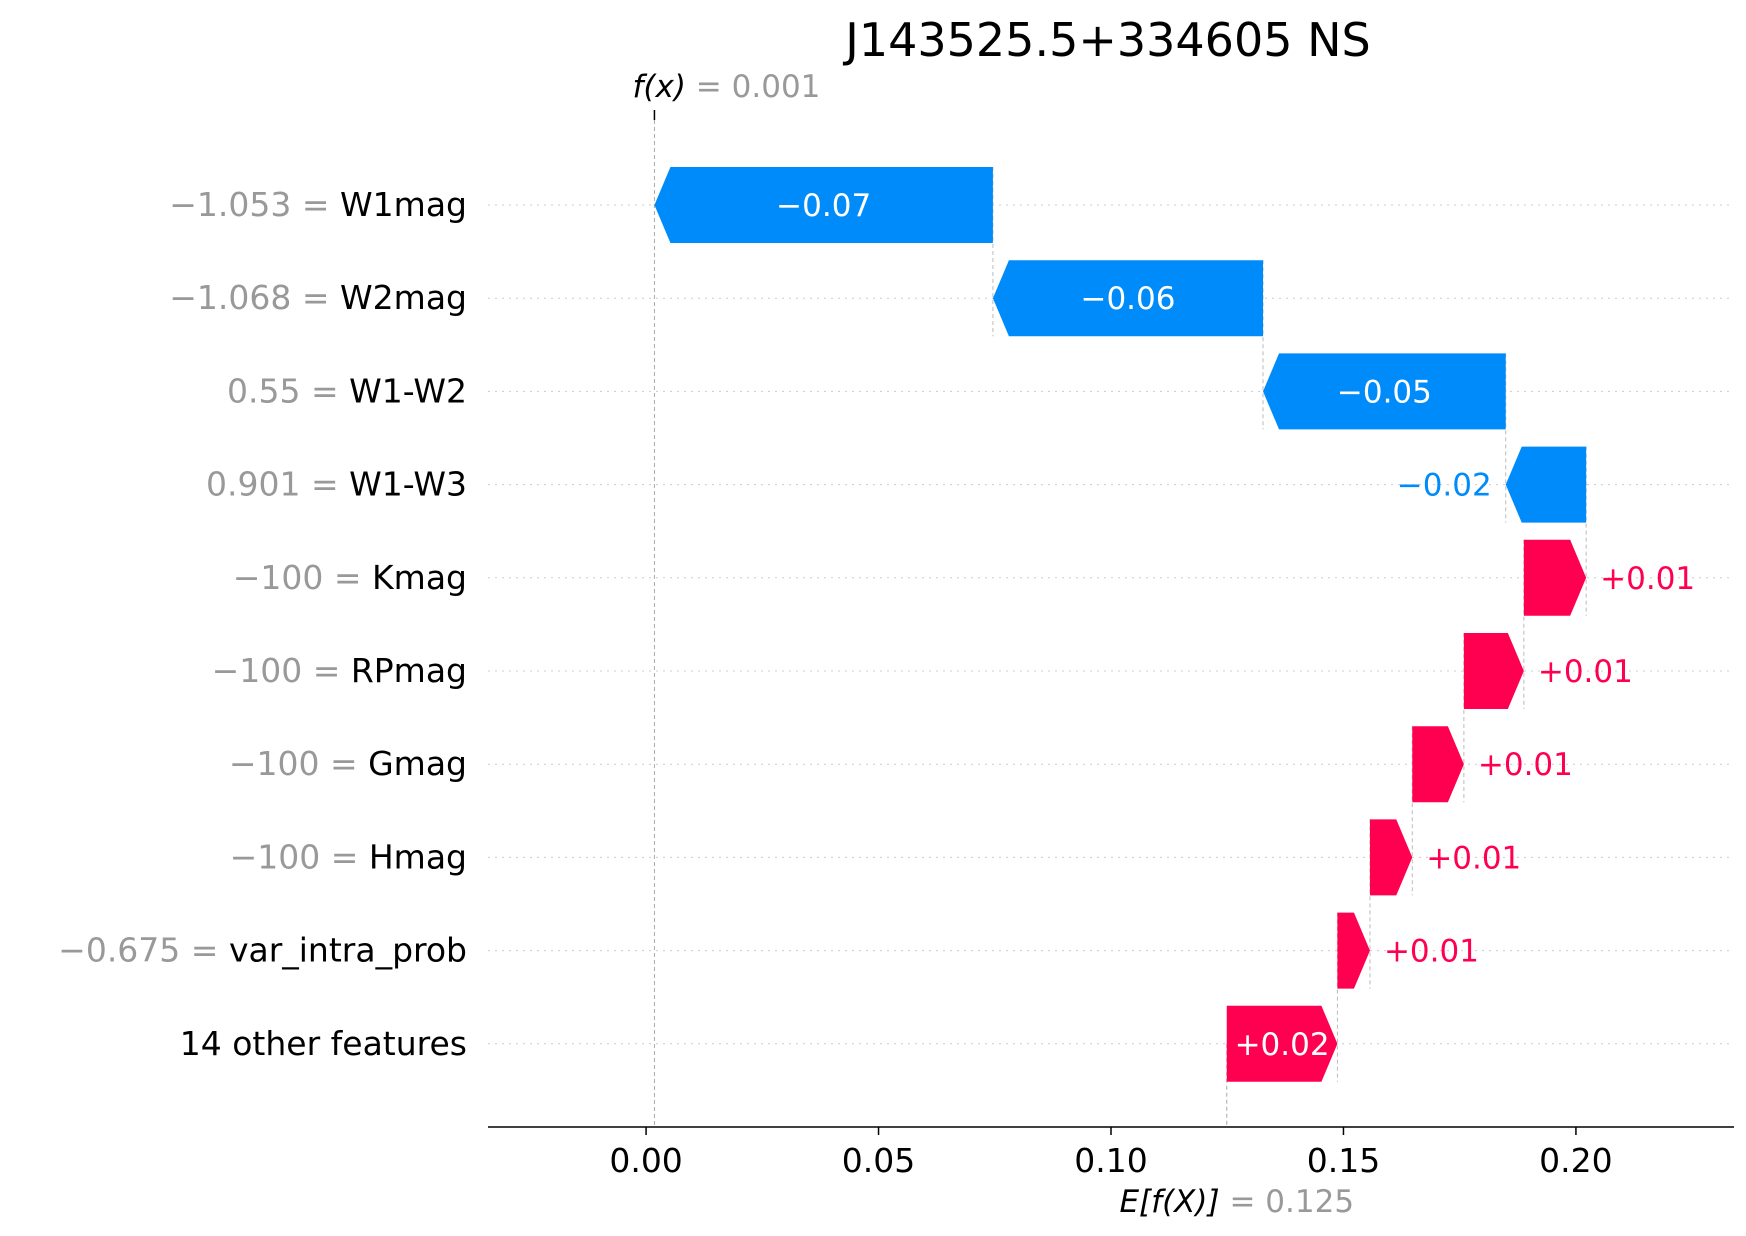  What do you see at coordinates (417, 763) in the screenshot?
I see `feature-name: Gmag` at bounding box center [417, 763].